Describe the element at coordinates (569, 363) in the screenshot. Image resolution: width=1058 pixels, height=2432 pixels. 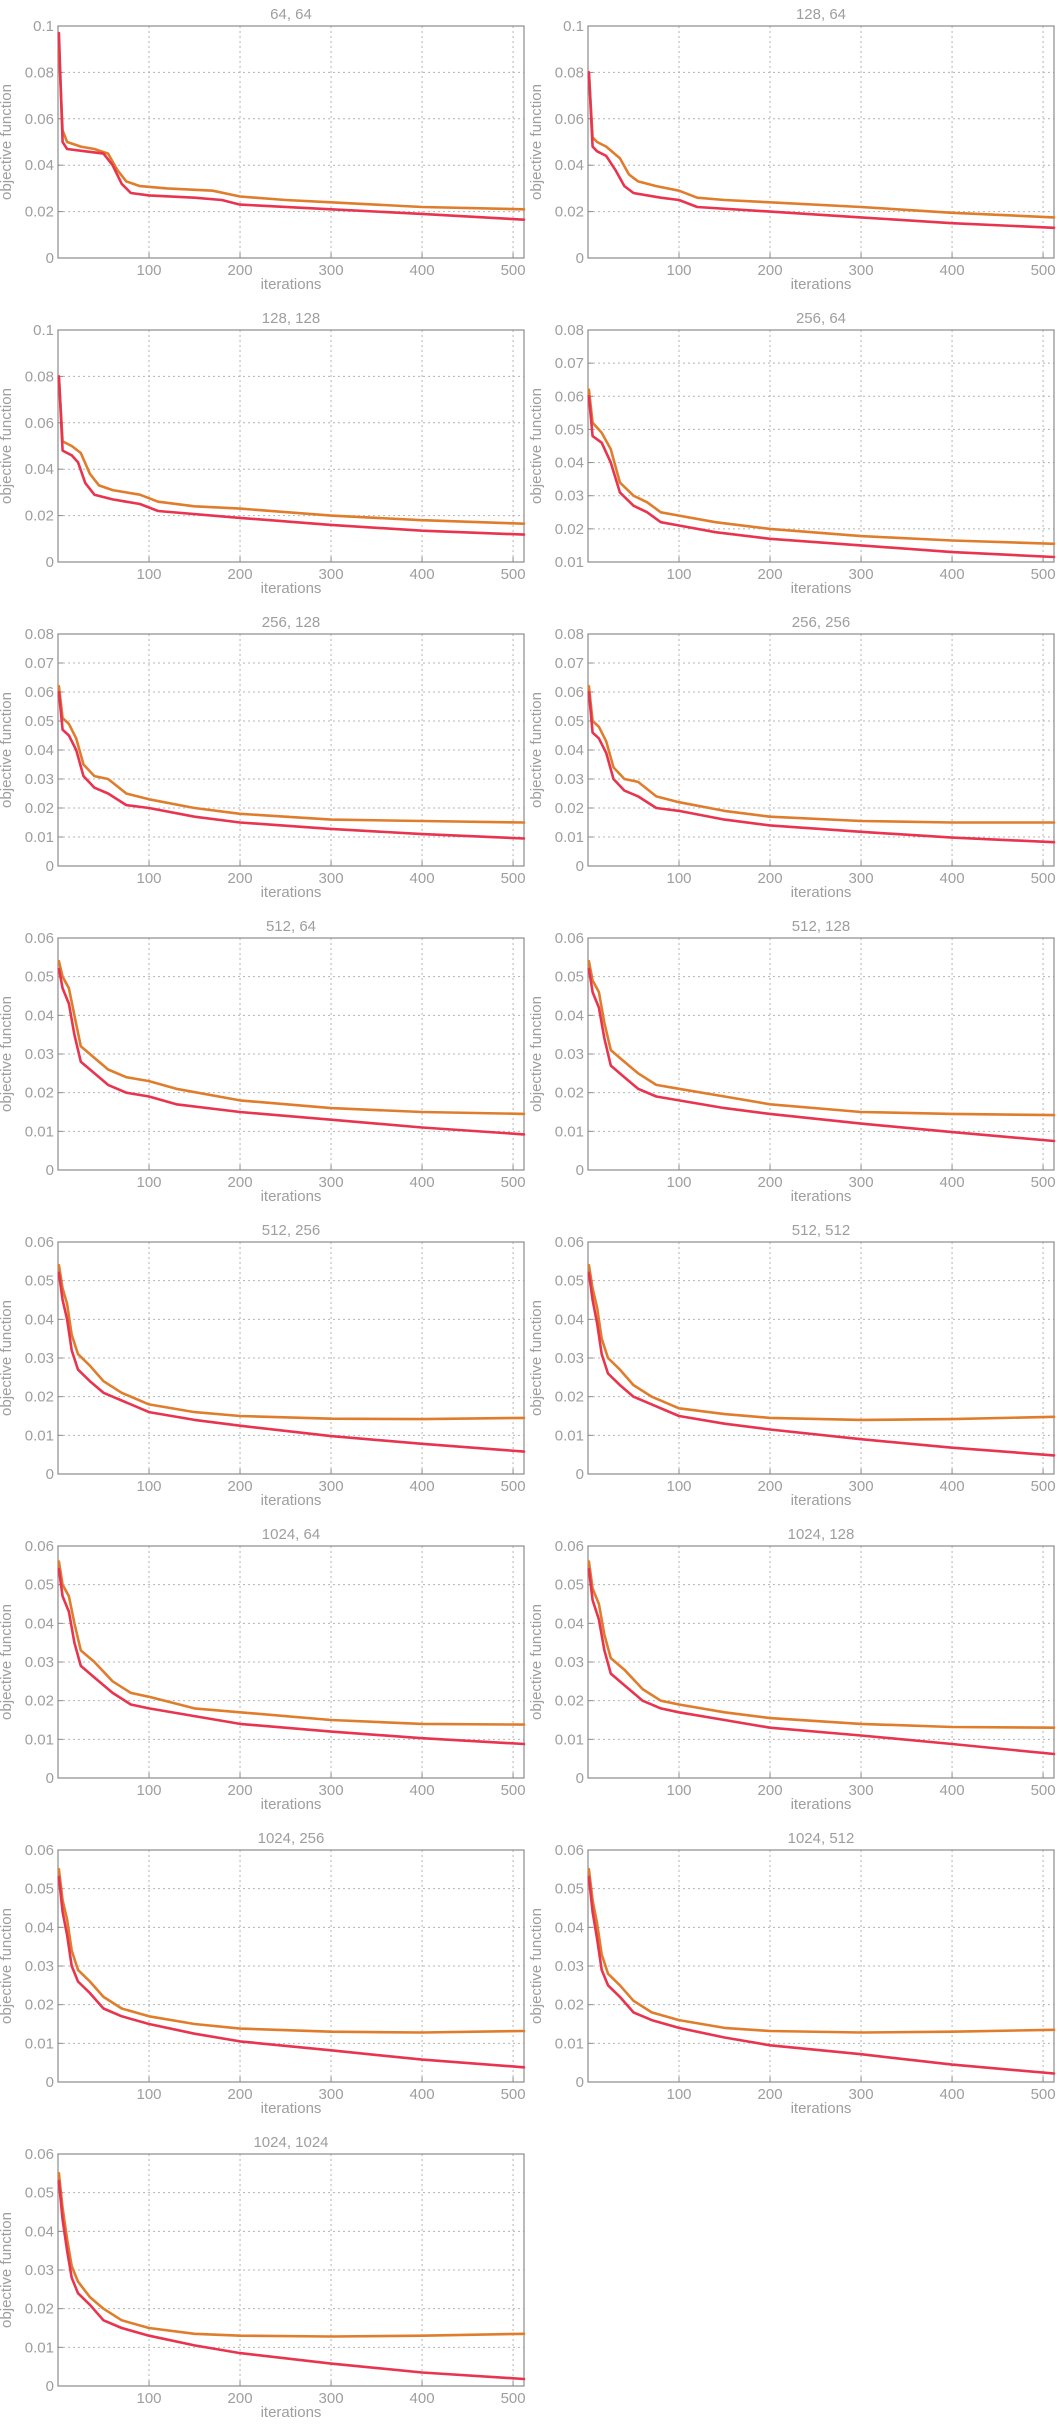
I see `y-tick-label: 0.07` at that location.